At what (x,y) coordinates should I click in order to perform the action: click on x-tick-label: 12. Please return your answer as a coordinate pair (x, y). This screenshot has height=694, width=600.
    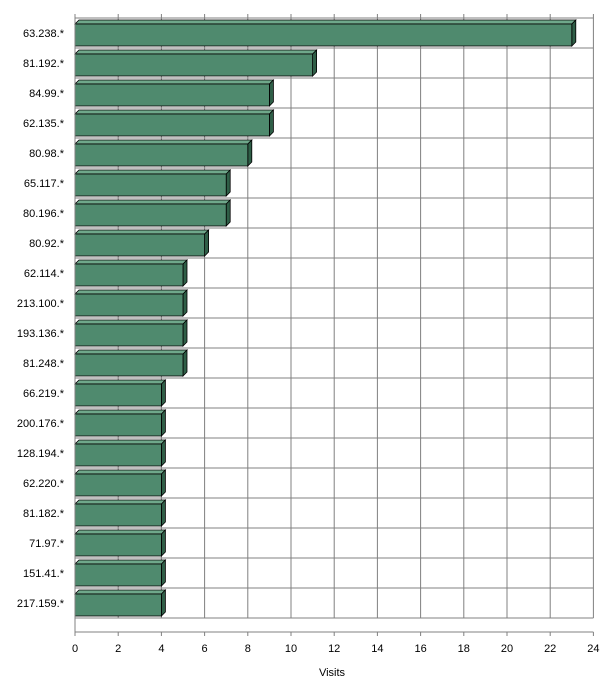
    Looking at the image, I should click on (334, 649).